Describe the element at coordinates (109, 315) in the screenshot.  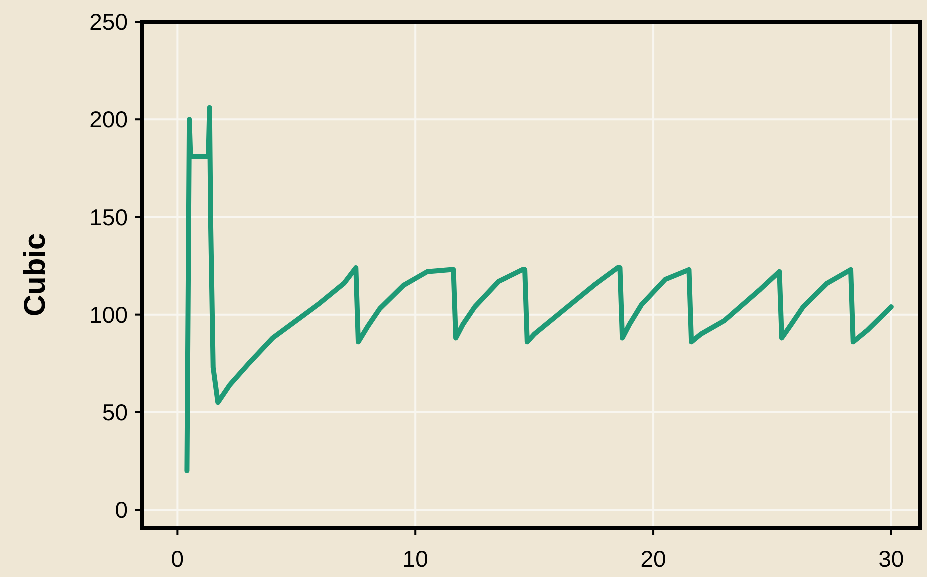
I see `y-tick-label: 100` at that location.